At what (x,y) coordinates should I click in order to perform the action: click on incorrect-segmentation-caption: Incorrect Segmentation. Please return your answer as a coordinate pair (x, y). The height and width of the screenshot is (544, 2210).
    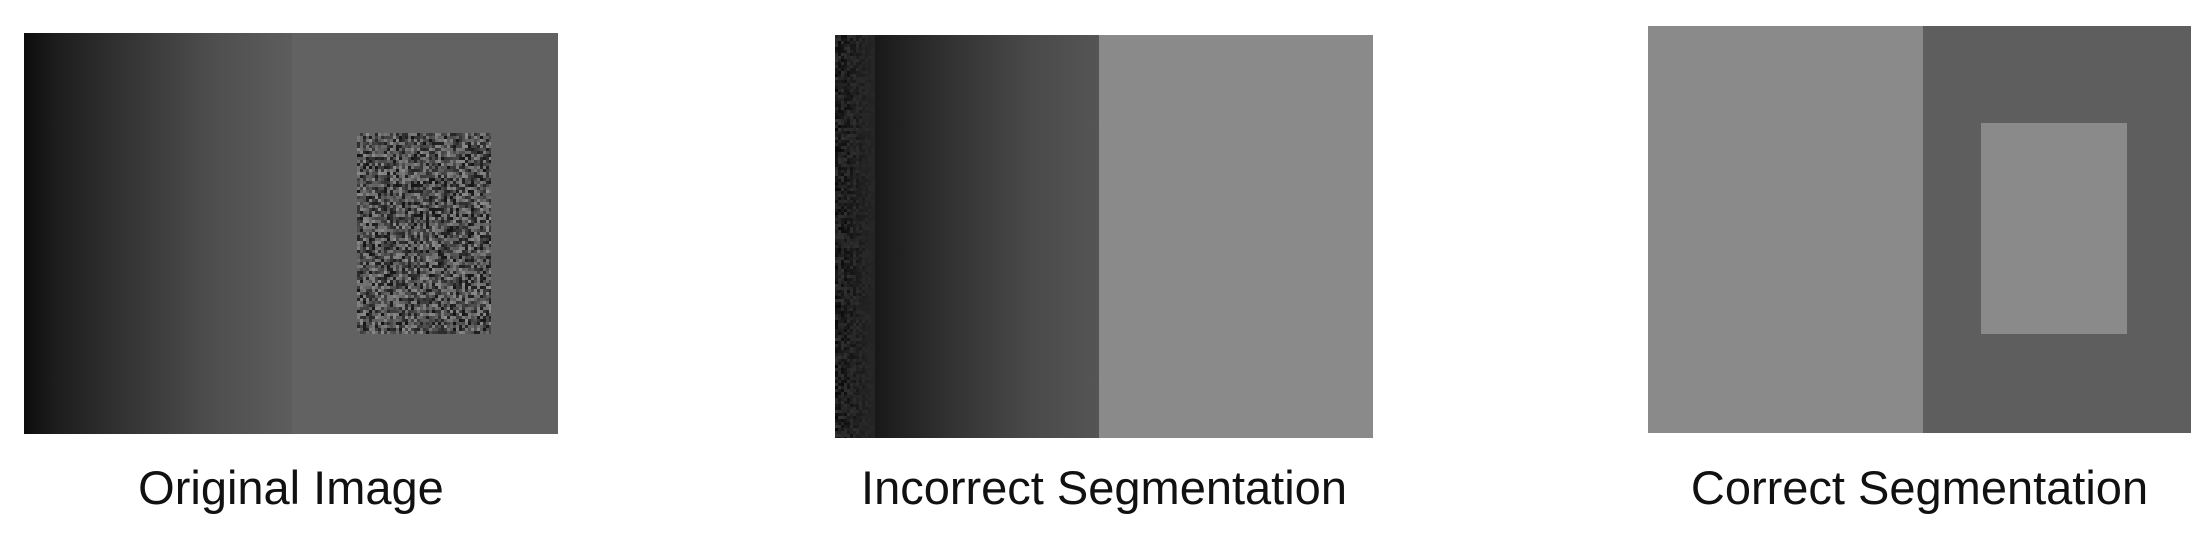
    Looking at the image, I should click on (1104, 487).